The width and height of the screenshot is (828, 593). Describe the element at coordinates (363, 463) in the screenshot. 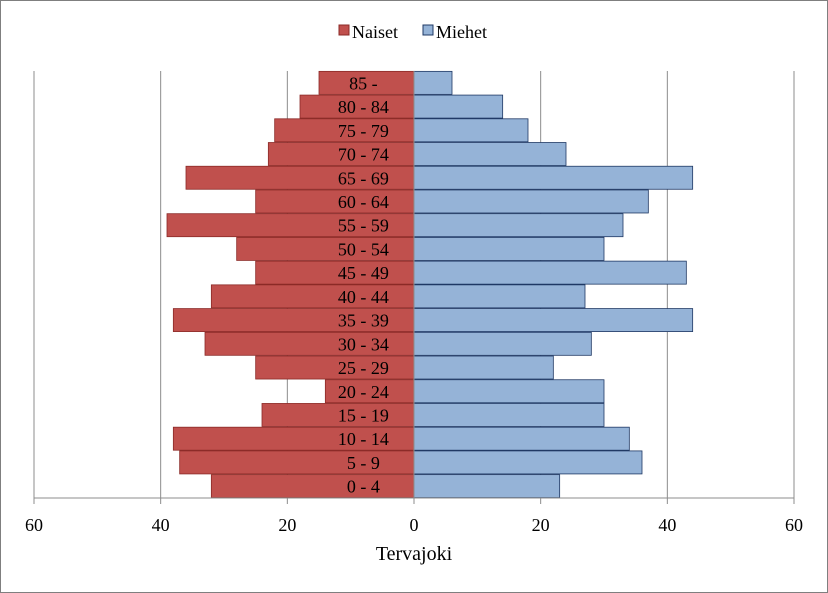

I see `category-label-1: 5 - 9` at that location.